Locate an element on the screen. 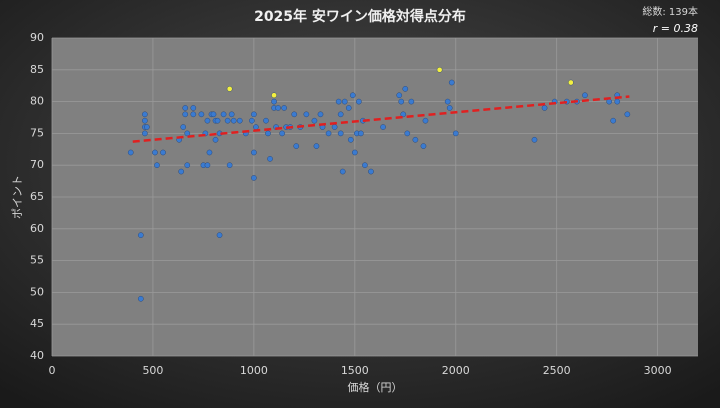 This screenshot has height=408, width=720. y-tick-label: 55 is located at coordinates (37, 260).